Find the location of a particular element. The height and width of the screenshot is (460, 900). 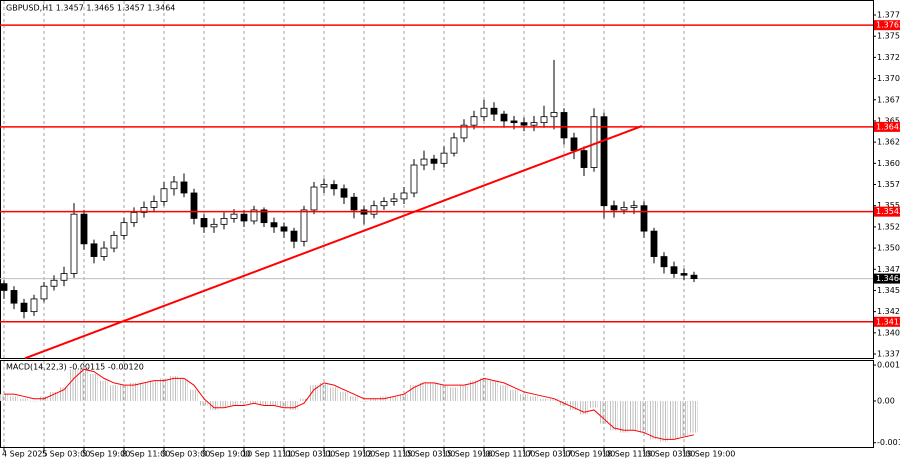

x-tick-label: 9 Sep 03:00 is located at coordinates (186, 454).